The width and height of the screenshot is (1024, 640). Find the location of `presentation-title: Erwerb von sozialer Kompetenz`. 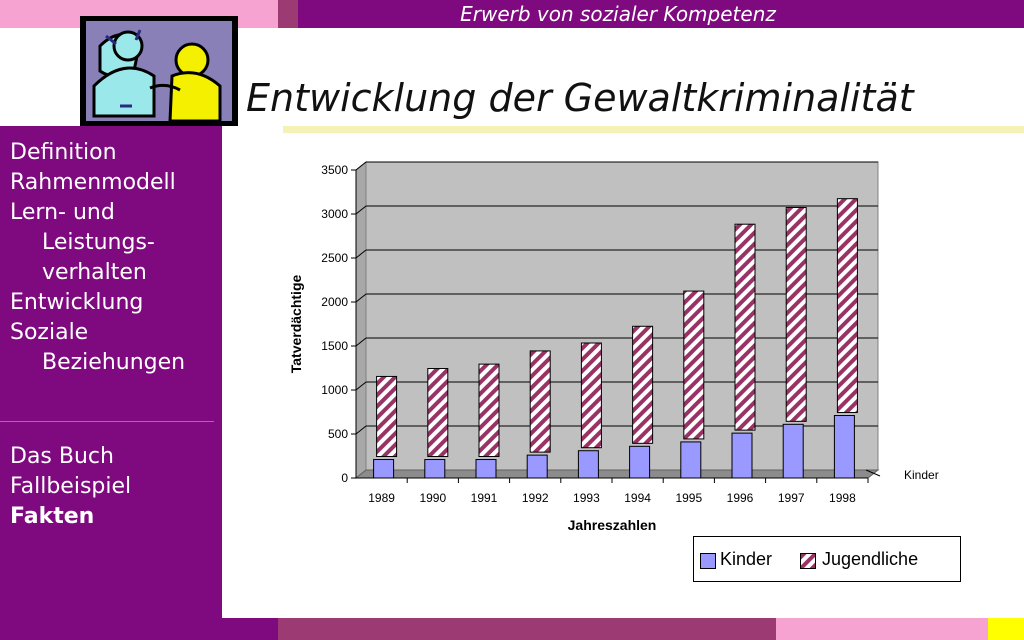

presentation-title: Erwerb von sozialer Kompetenz is located at coordinates (618, 14).